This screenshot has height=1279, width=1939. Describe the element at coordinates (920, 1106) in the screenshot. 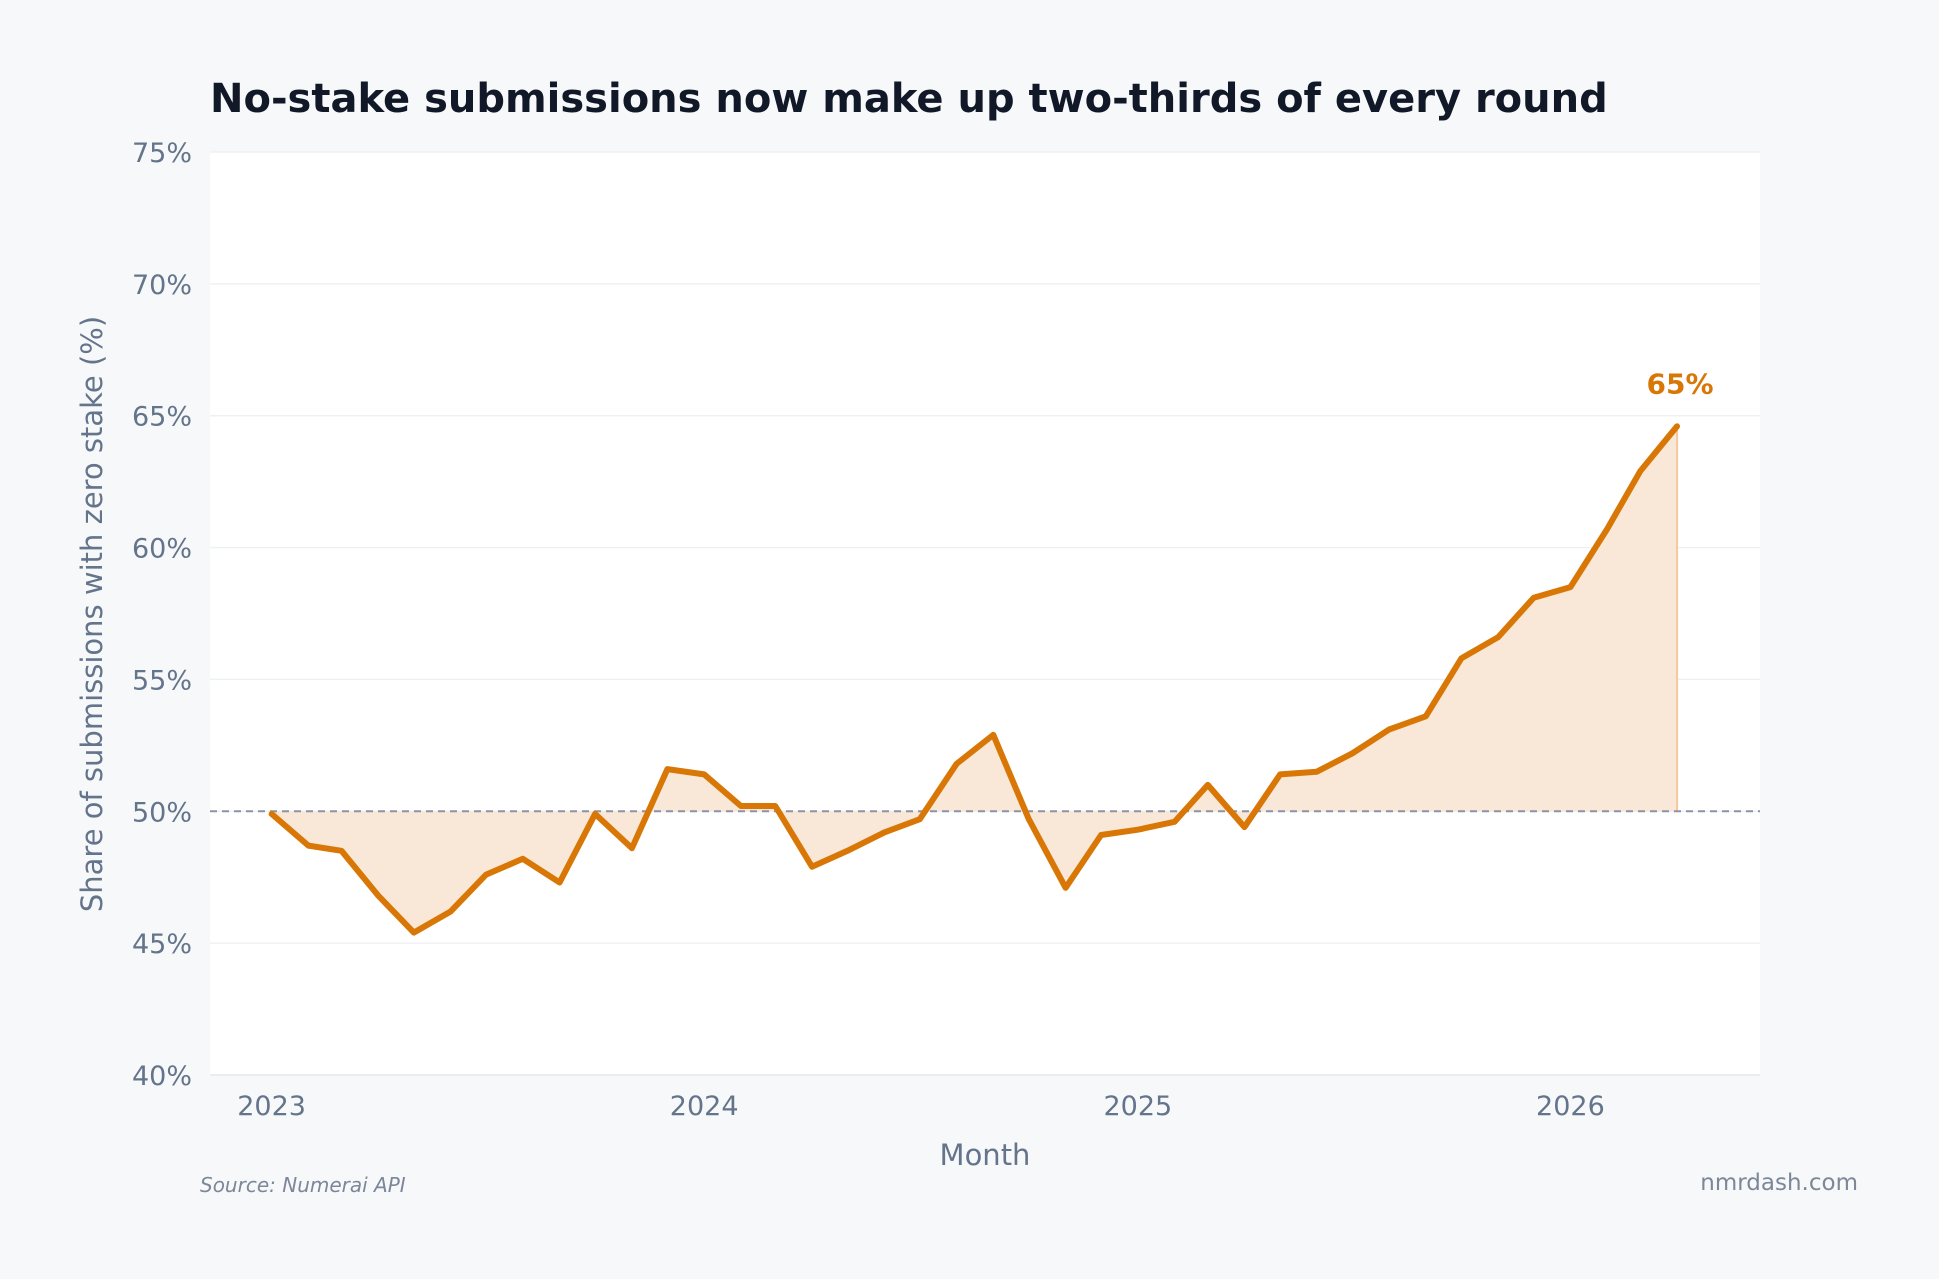

I see `x-tick-labels: 2023 2024 2025 2026` at that location.